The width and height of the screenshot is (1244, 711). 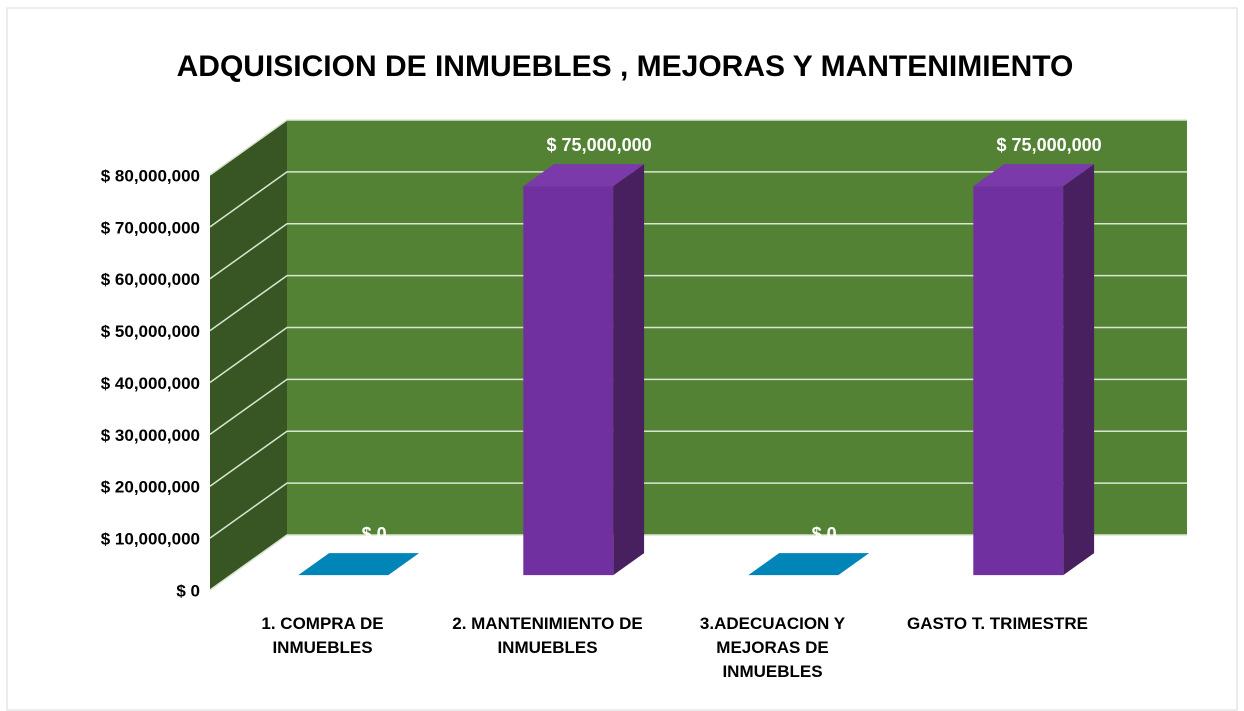 I want to click on x-tick-label: GASTO T. TRIMESTRE, so click(x=997, y=623).